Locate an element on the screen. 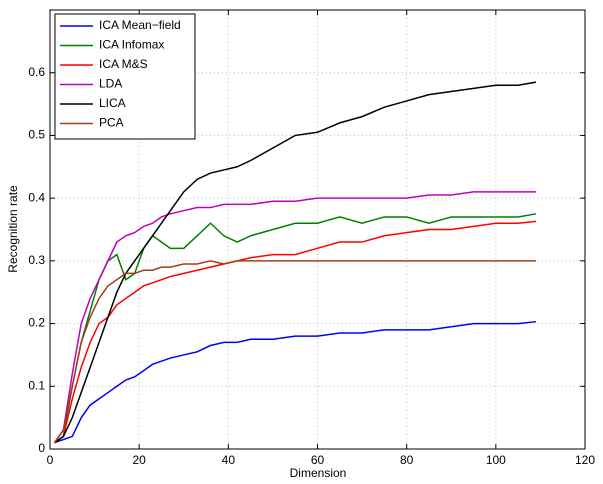 This screenshot has height=484, width=603. legend-label: LICA is located at coordinates (112, 103).